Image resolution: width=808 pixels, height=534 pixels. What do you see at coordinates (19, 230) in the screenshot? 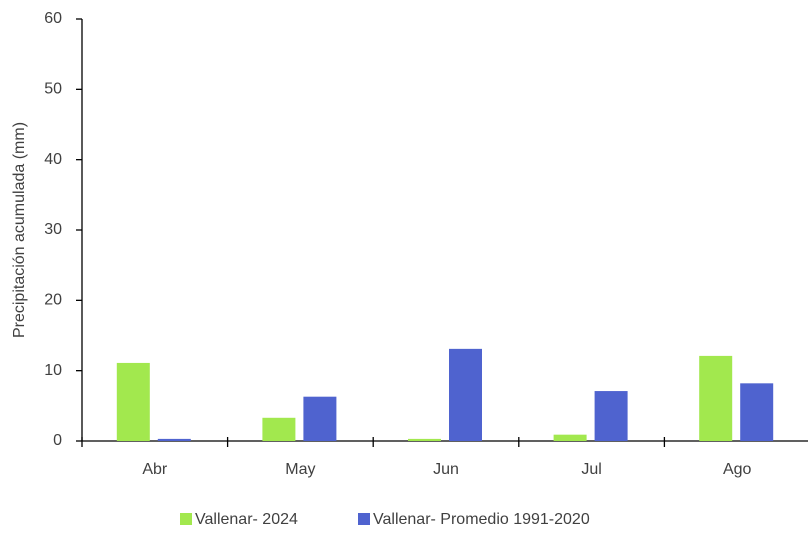
I see `y-axis-label: Precipitación acumulada (mm)` at bounding box center [19, 230].